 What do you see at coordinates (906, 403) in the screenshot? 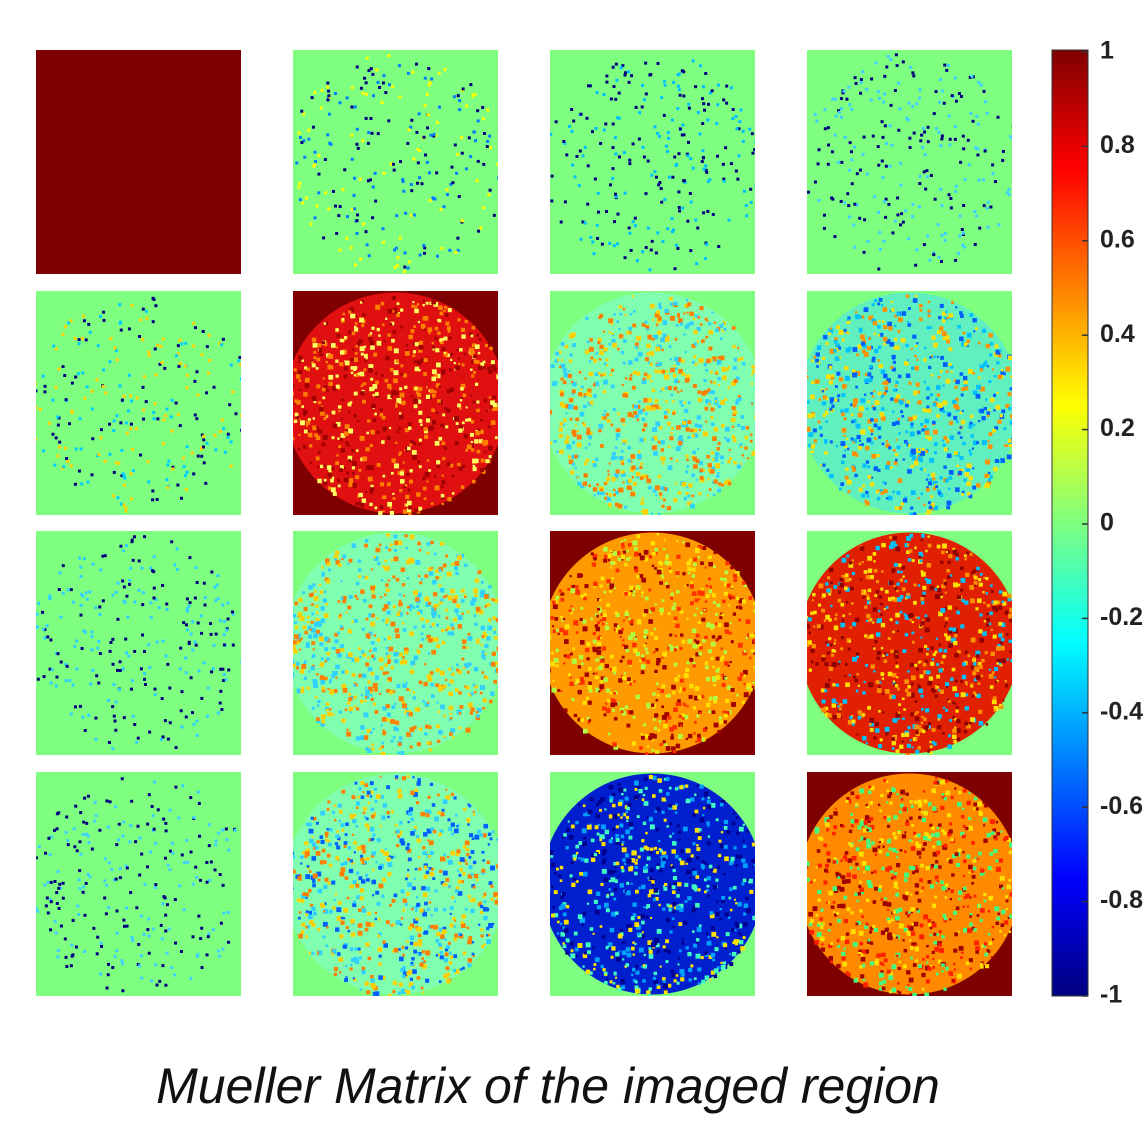
I see `mueller-panel` at bounding box center [906, 403].